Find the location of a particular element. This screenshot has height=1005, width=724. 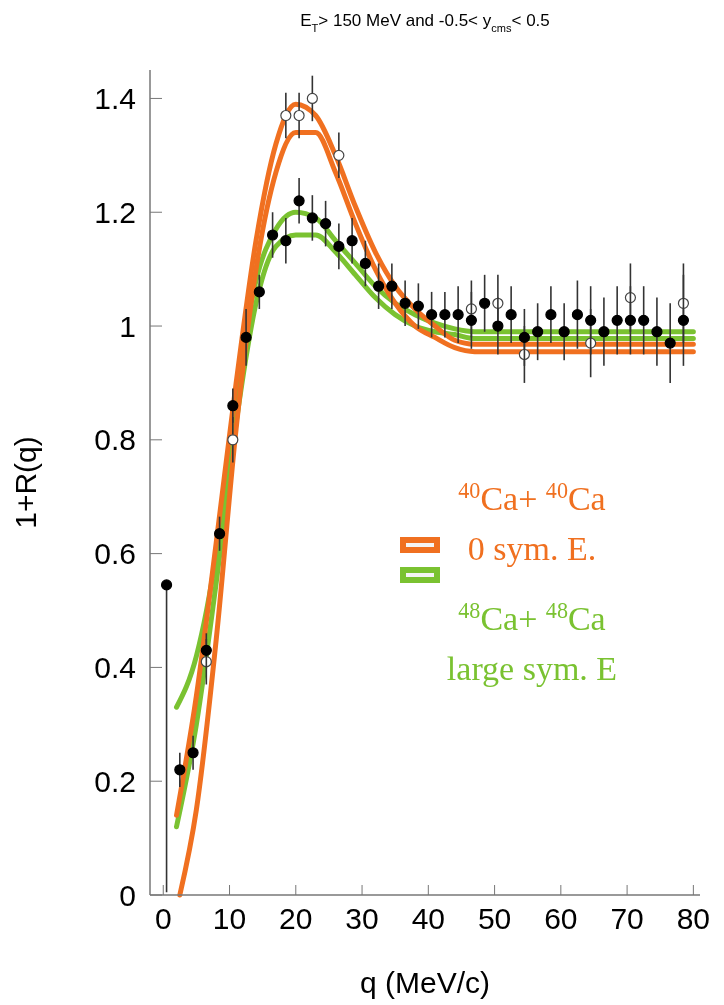

x-tick-label: 40 is located at coordinates (428, 918).